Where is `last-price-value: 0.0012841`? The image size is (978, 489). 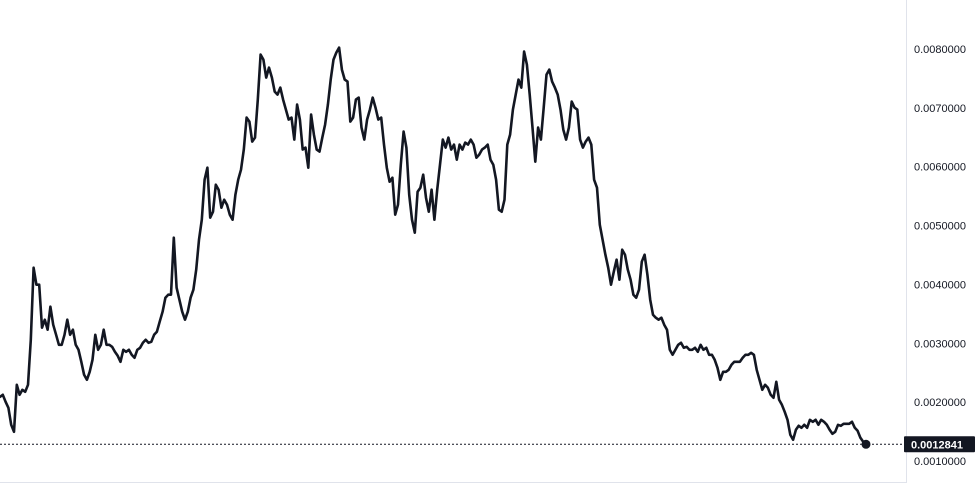 last-price-value: 0.0012841 is located at coordinates (937, 445).